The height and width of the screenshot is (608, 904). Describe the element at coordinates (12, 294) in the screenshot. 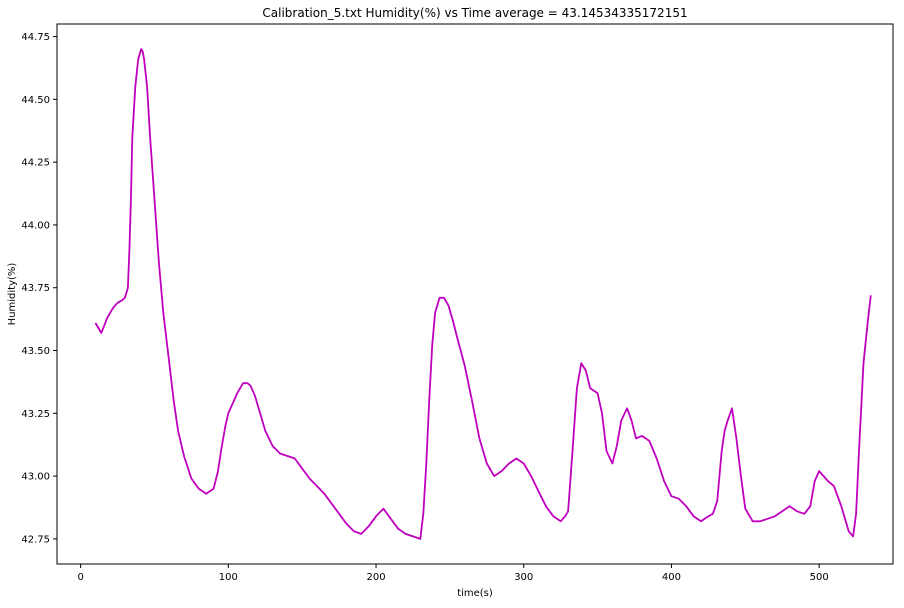

I see `y-axis-label: Humidity(%)` at that location.